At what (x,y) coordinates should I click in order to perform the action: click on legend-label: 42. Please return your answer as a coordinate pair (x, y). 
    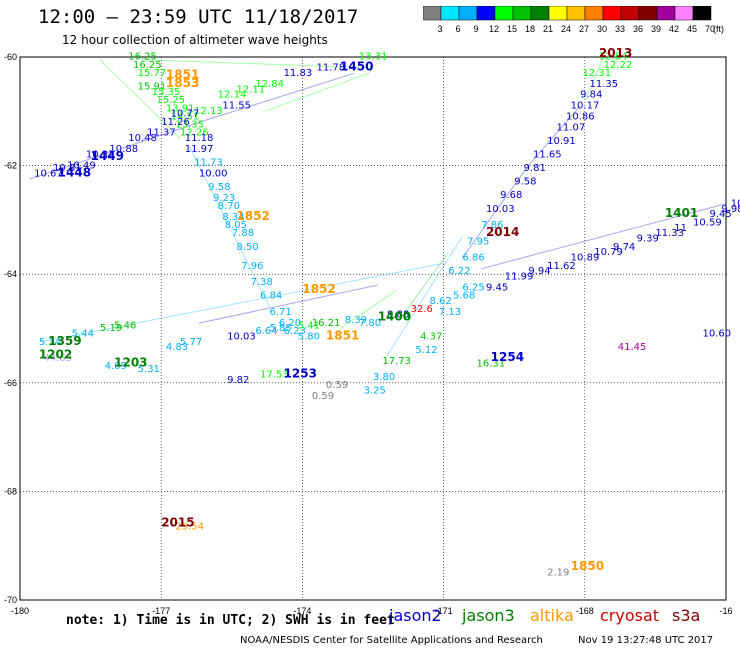
    Looking at the image, I should click on (674, 29).